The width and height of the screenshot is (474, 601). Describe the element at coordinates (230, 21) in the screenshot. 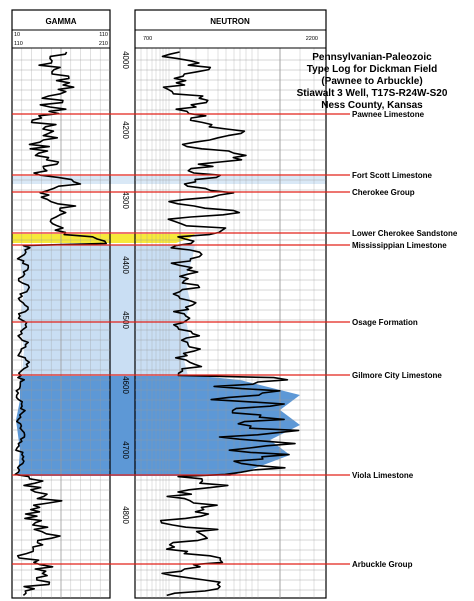

I see `neutron-header-label: NEUTRON` at that location.